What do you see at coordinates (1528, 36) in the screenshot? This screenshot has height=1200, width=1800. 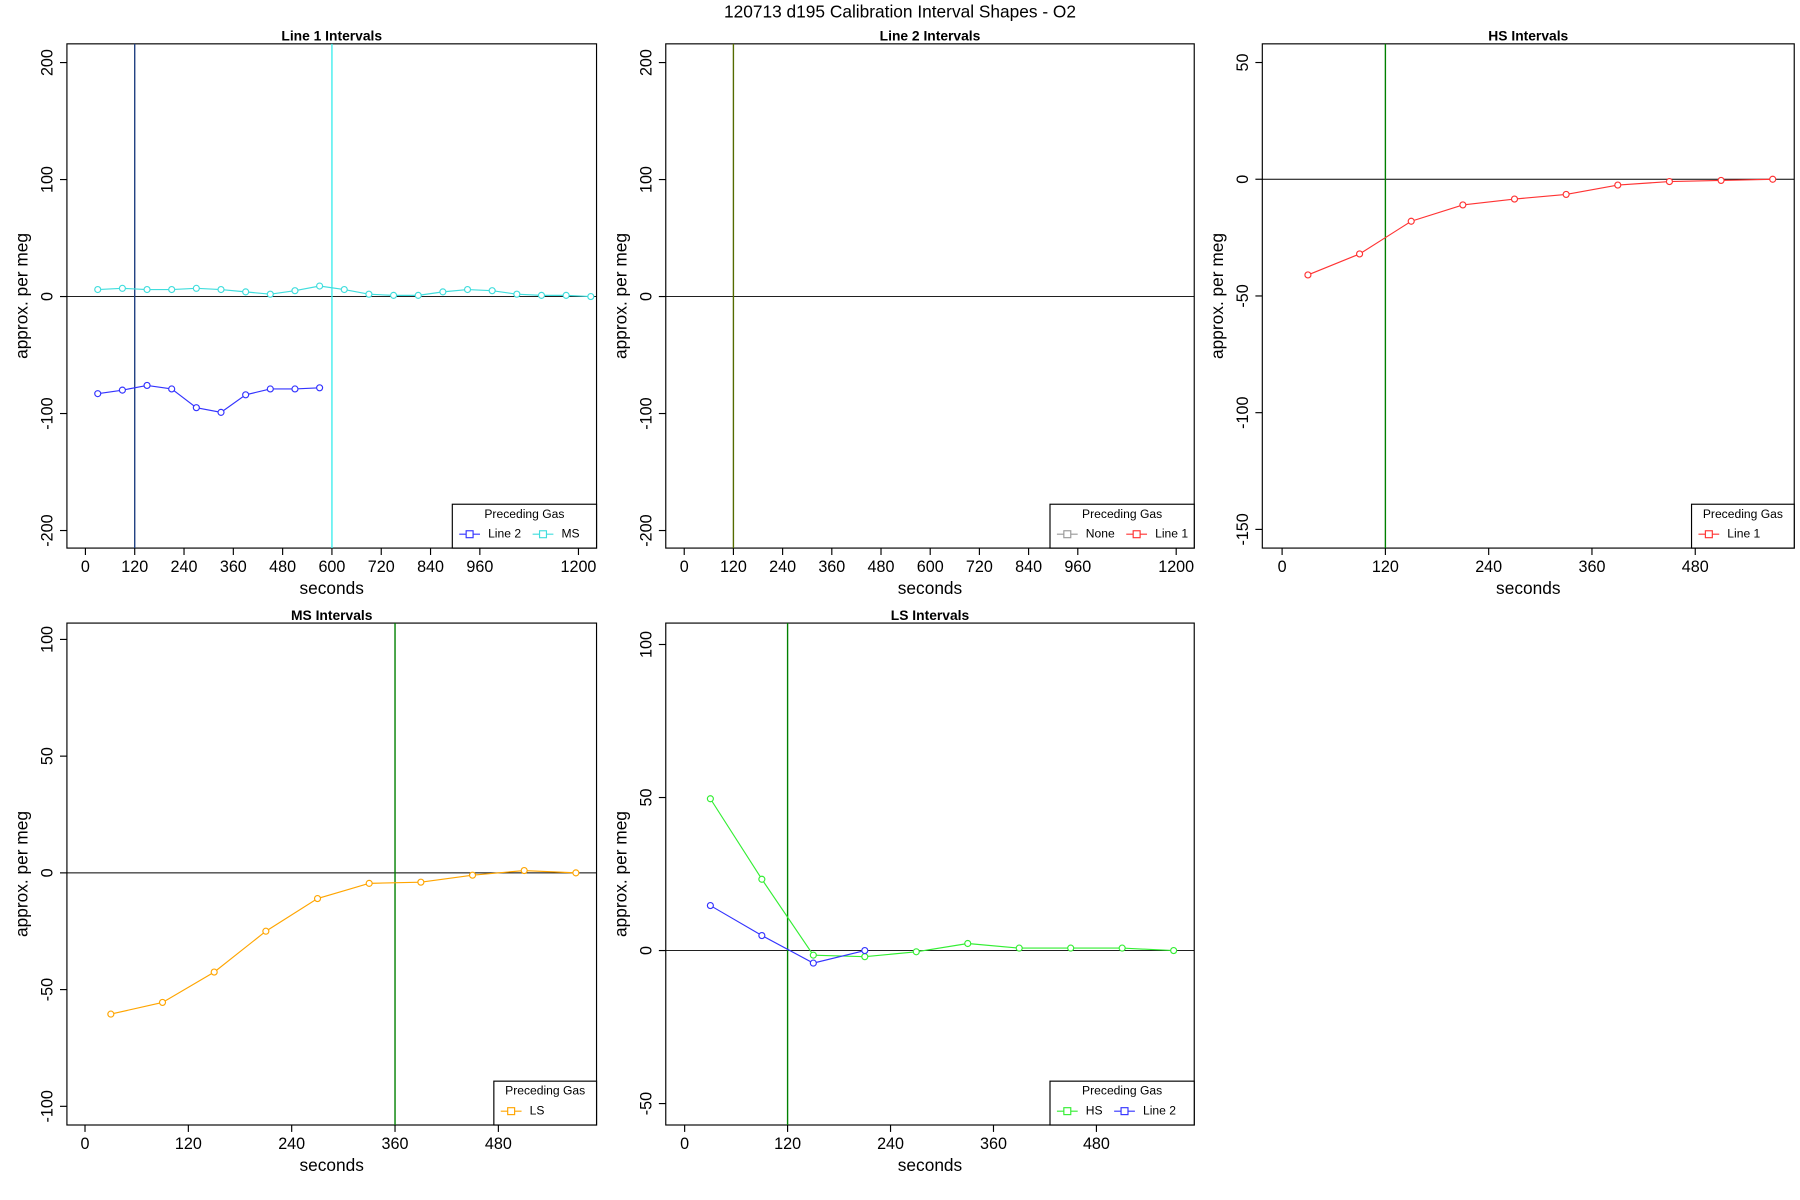 I see `panel-title: HS Intervals` at bounding box center [1528, 36].